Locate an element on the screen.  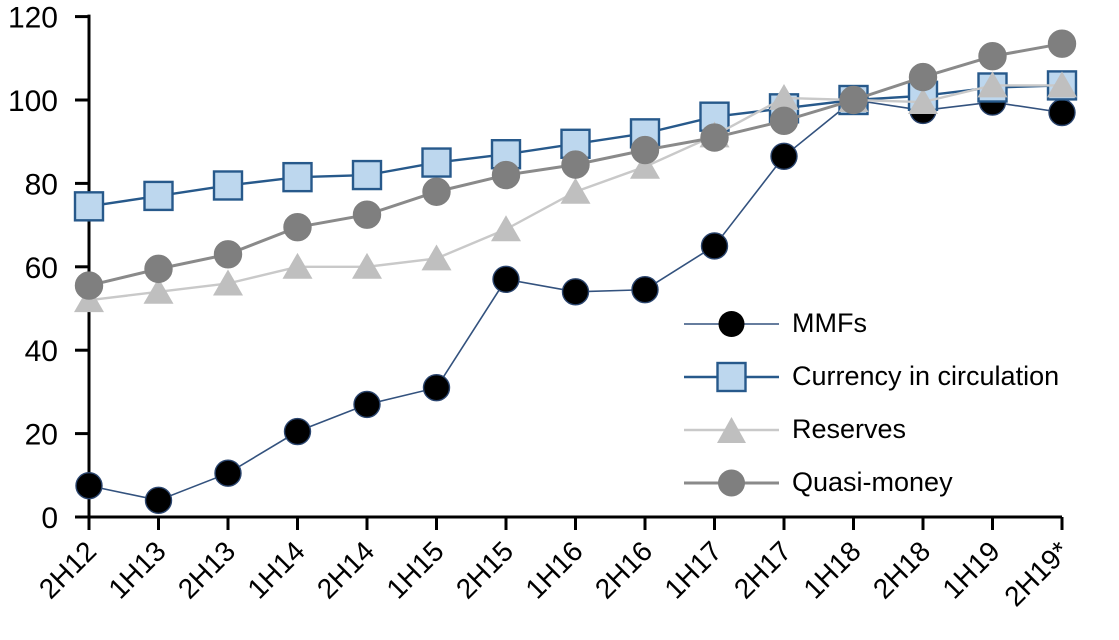
currency-legend-marker-icon is located at coordinates (731, 376).